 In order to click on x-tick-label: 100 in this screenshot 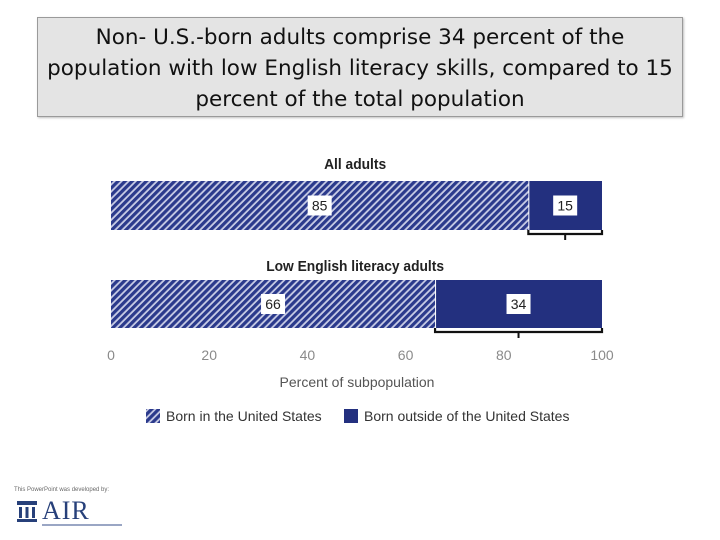, I will do `click(602, 355)`.